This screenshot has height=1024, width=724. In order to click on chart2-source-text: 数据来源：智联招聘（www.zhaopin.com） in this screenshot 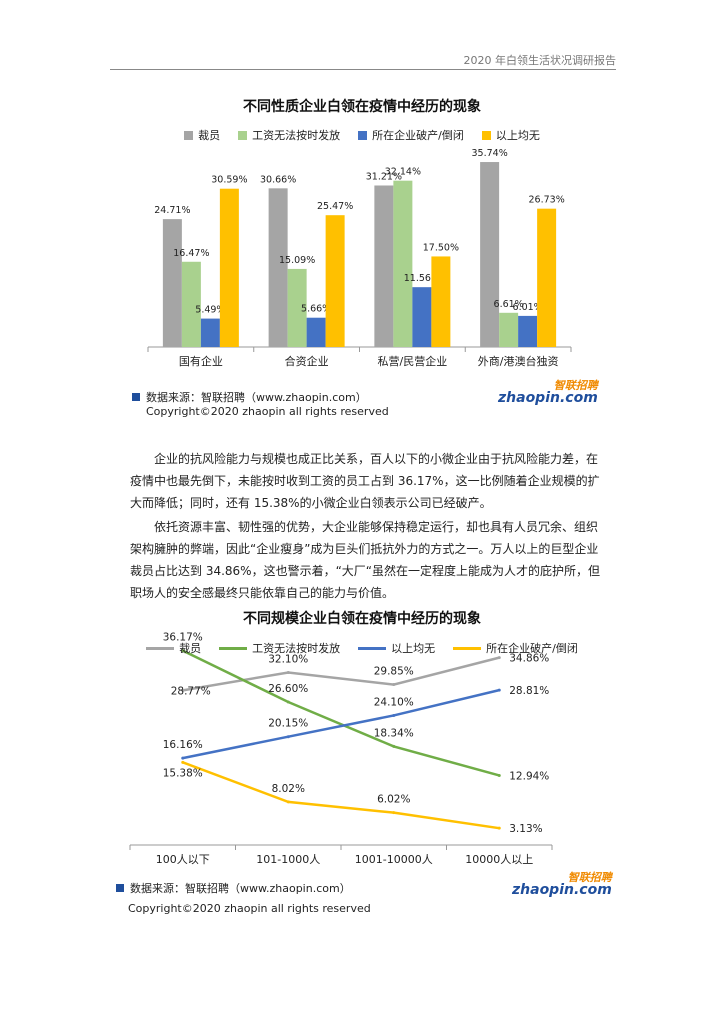, I will do `click(240, 888)`.